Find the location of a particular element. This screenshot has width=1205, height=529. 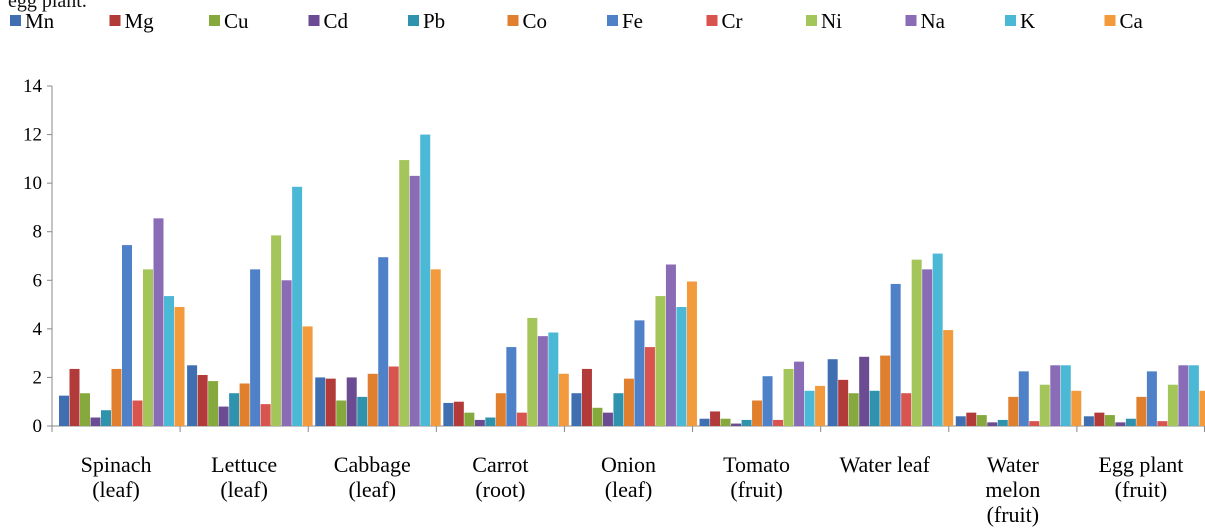

y-tick-label: 2 is located at coordinates (38, 377).